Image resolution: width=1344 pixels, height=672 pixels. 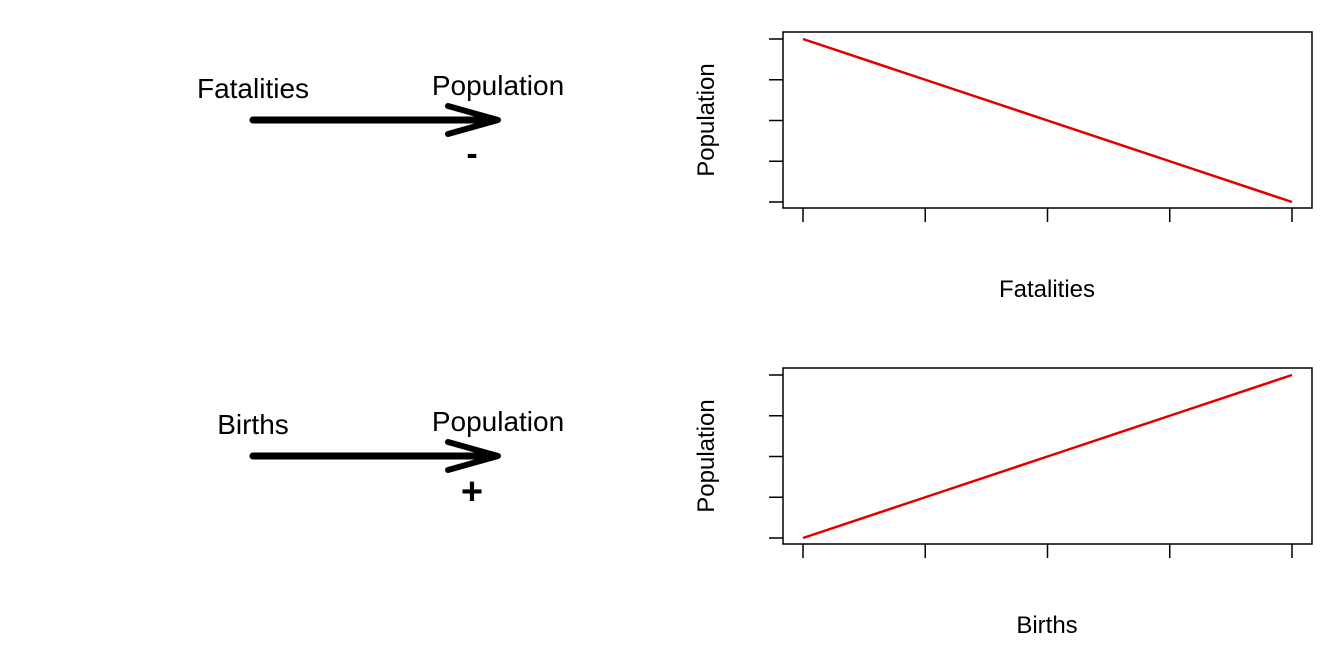 I want to click on diagram-cause-label: Births, so click(x=253, y=424).